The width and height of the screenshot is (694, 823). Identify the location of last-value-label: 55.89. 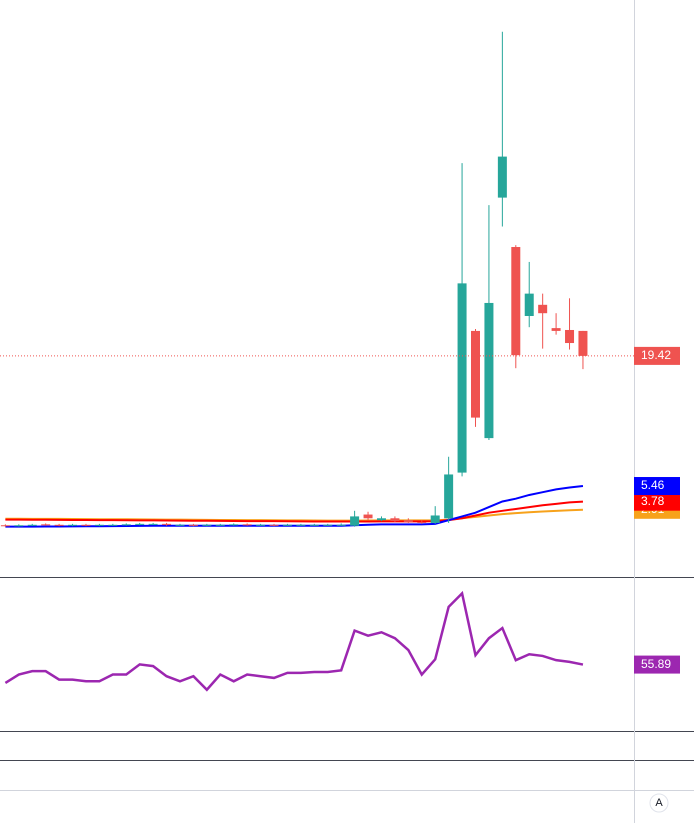
(656, 664).